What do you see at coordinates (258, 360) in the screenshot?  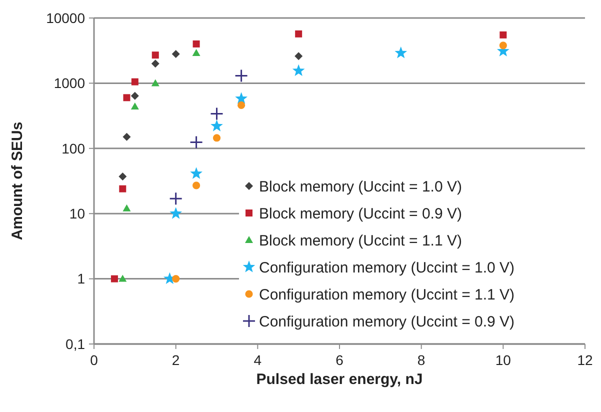 I see `x-tick-label: 4` at bounding box center [258, 360].